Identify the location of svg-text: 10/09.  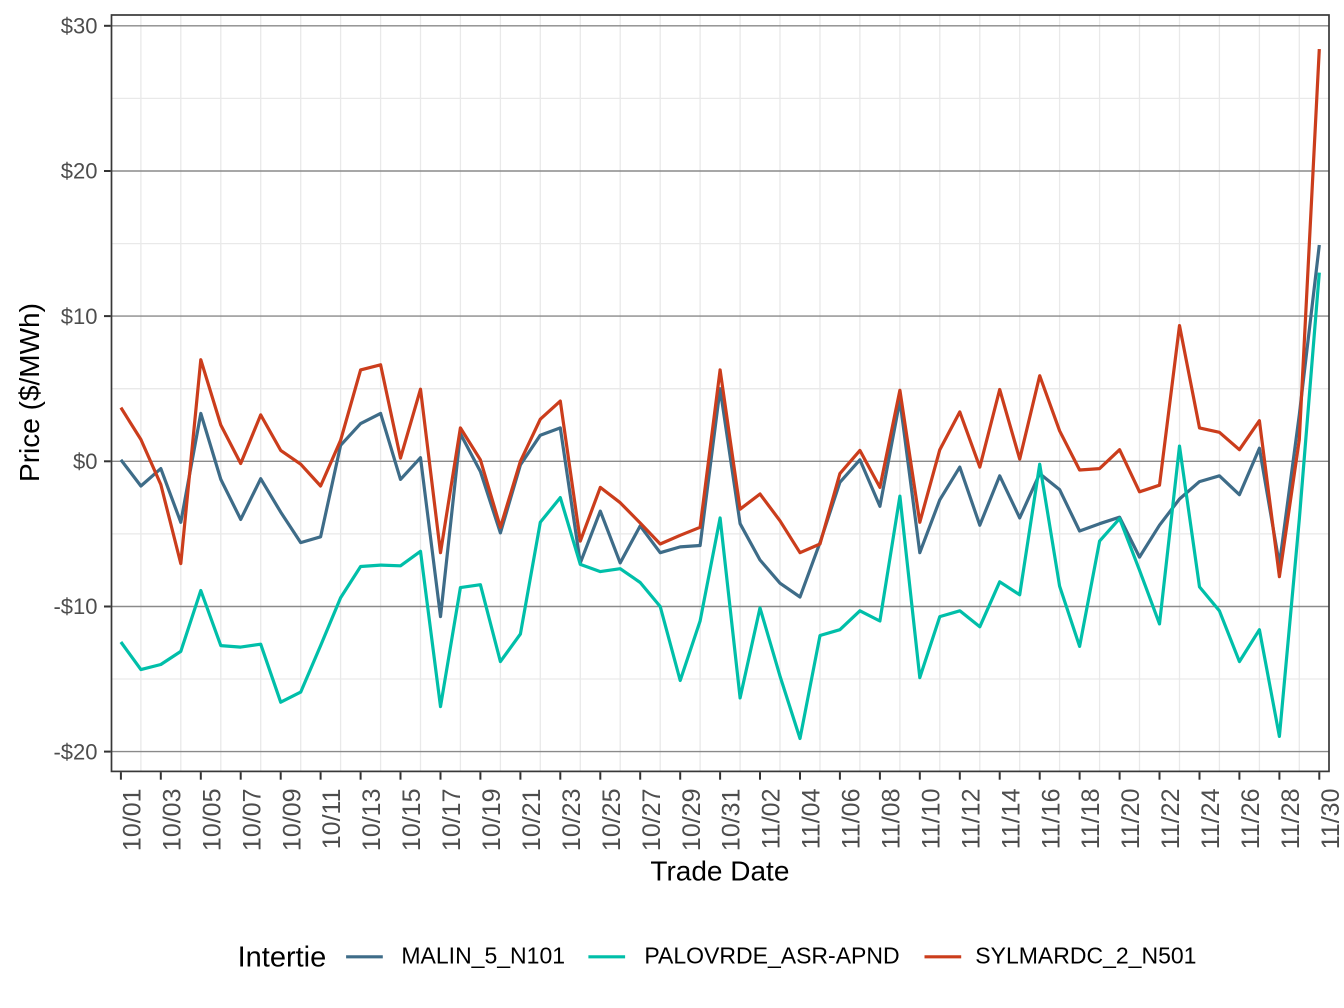
(292, 820).